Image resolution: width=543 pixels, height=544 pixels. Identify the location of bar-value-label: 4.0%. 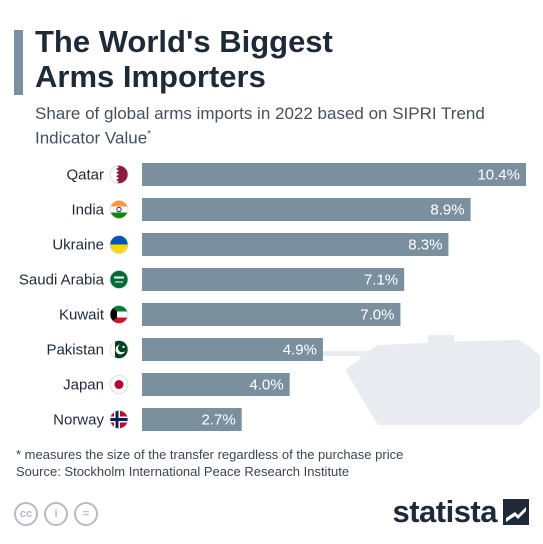
(266, 385).